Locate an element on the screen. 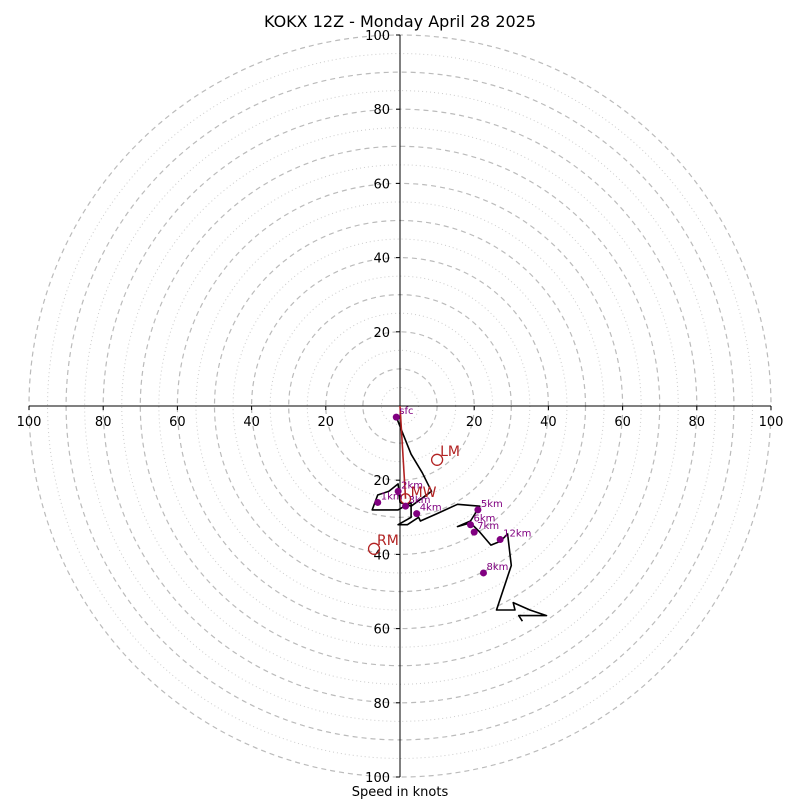 This screenshot has width=800, height=800. storm-motion-rm-marker is located at coordinates (374, 548).